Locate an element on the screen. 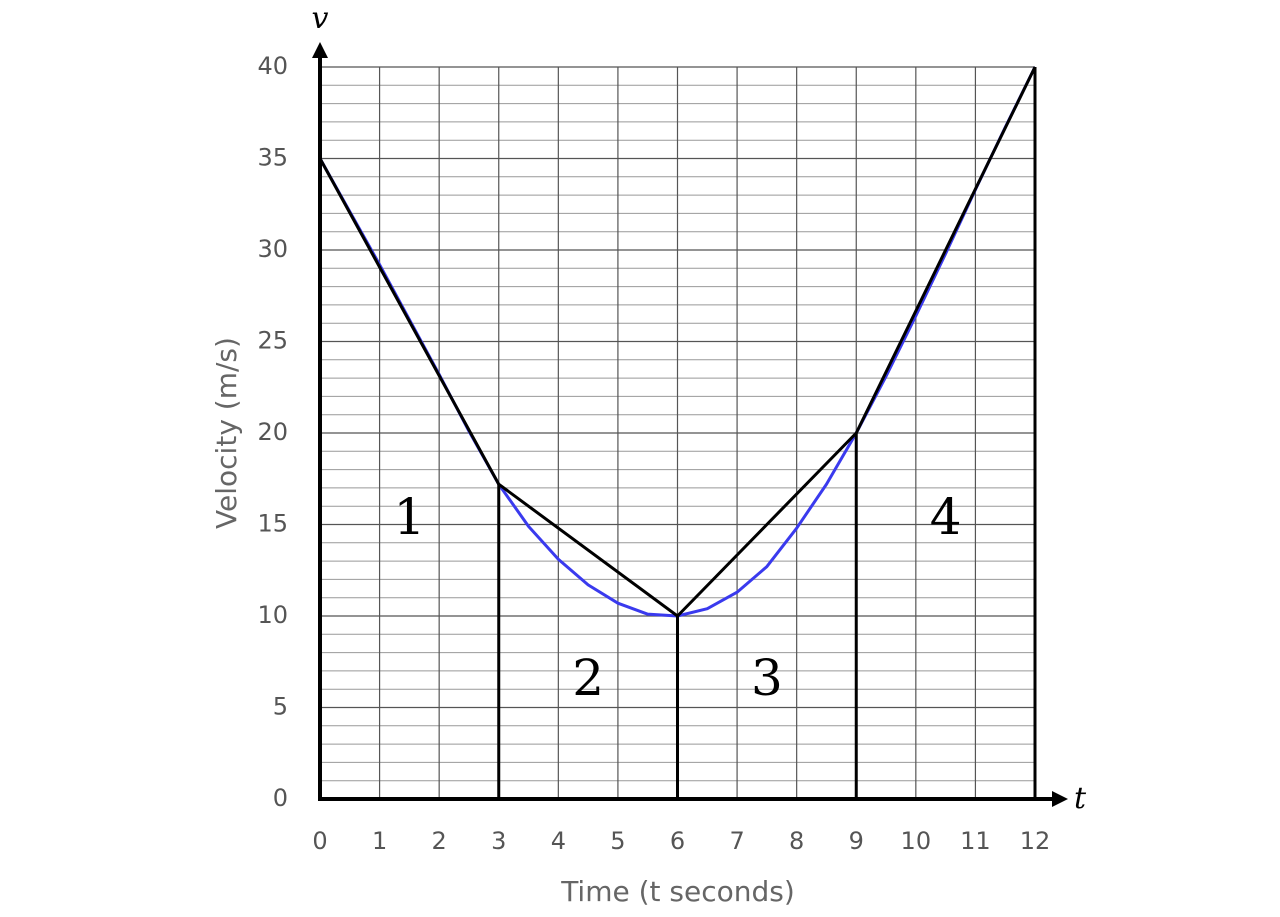  y-tick-label: 40 is located at coordinates (272, 66).